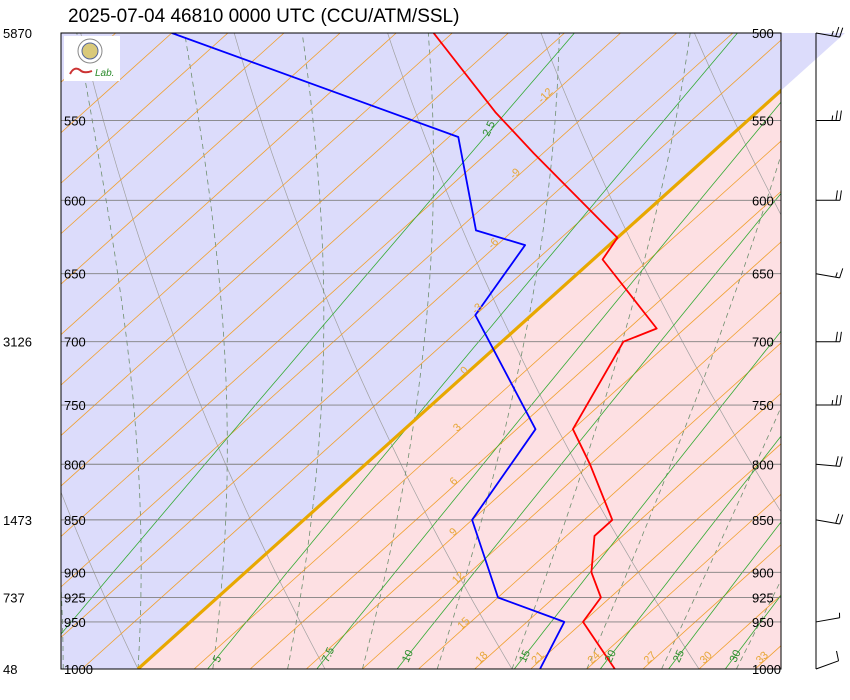 Image resolution: width=850 pixels, height=700 pixels. I want to click on pressure-label-left: 800, so click(75, 464).